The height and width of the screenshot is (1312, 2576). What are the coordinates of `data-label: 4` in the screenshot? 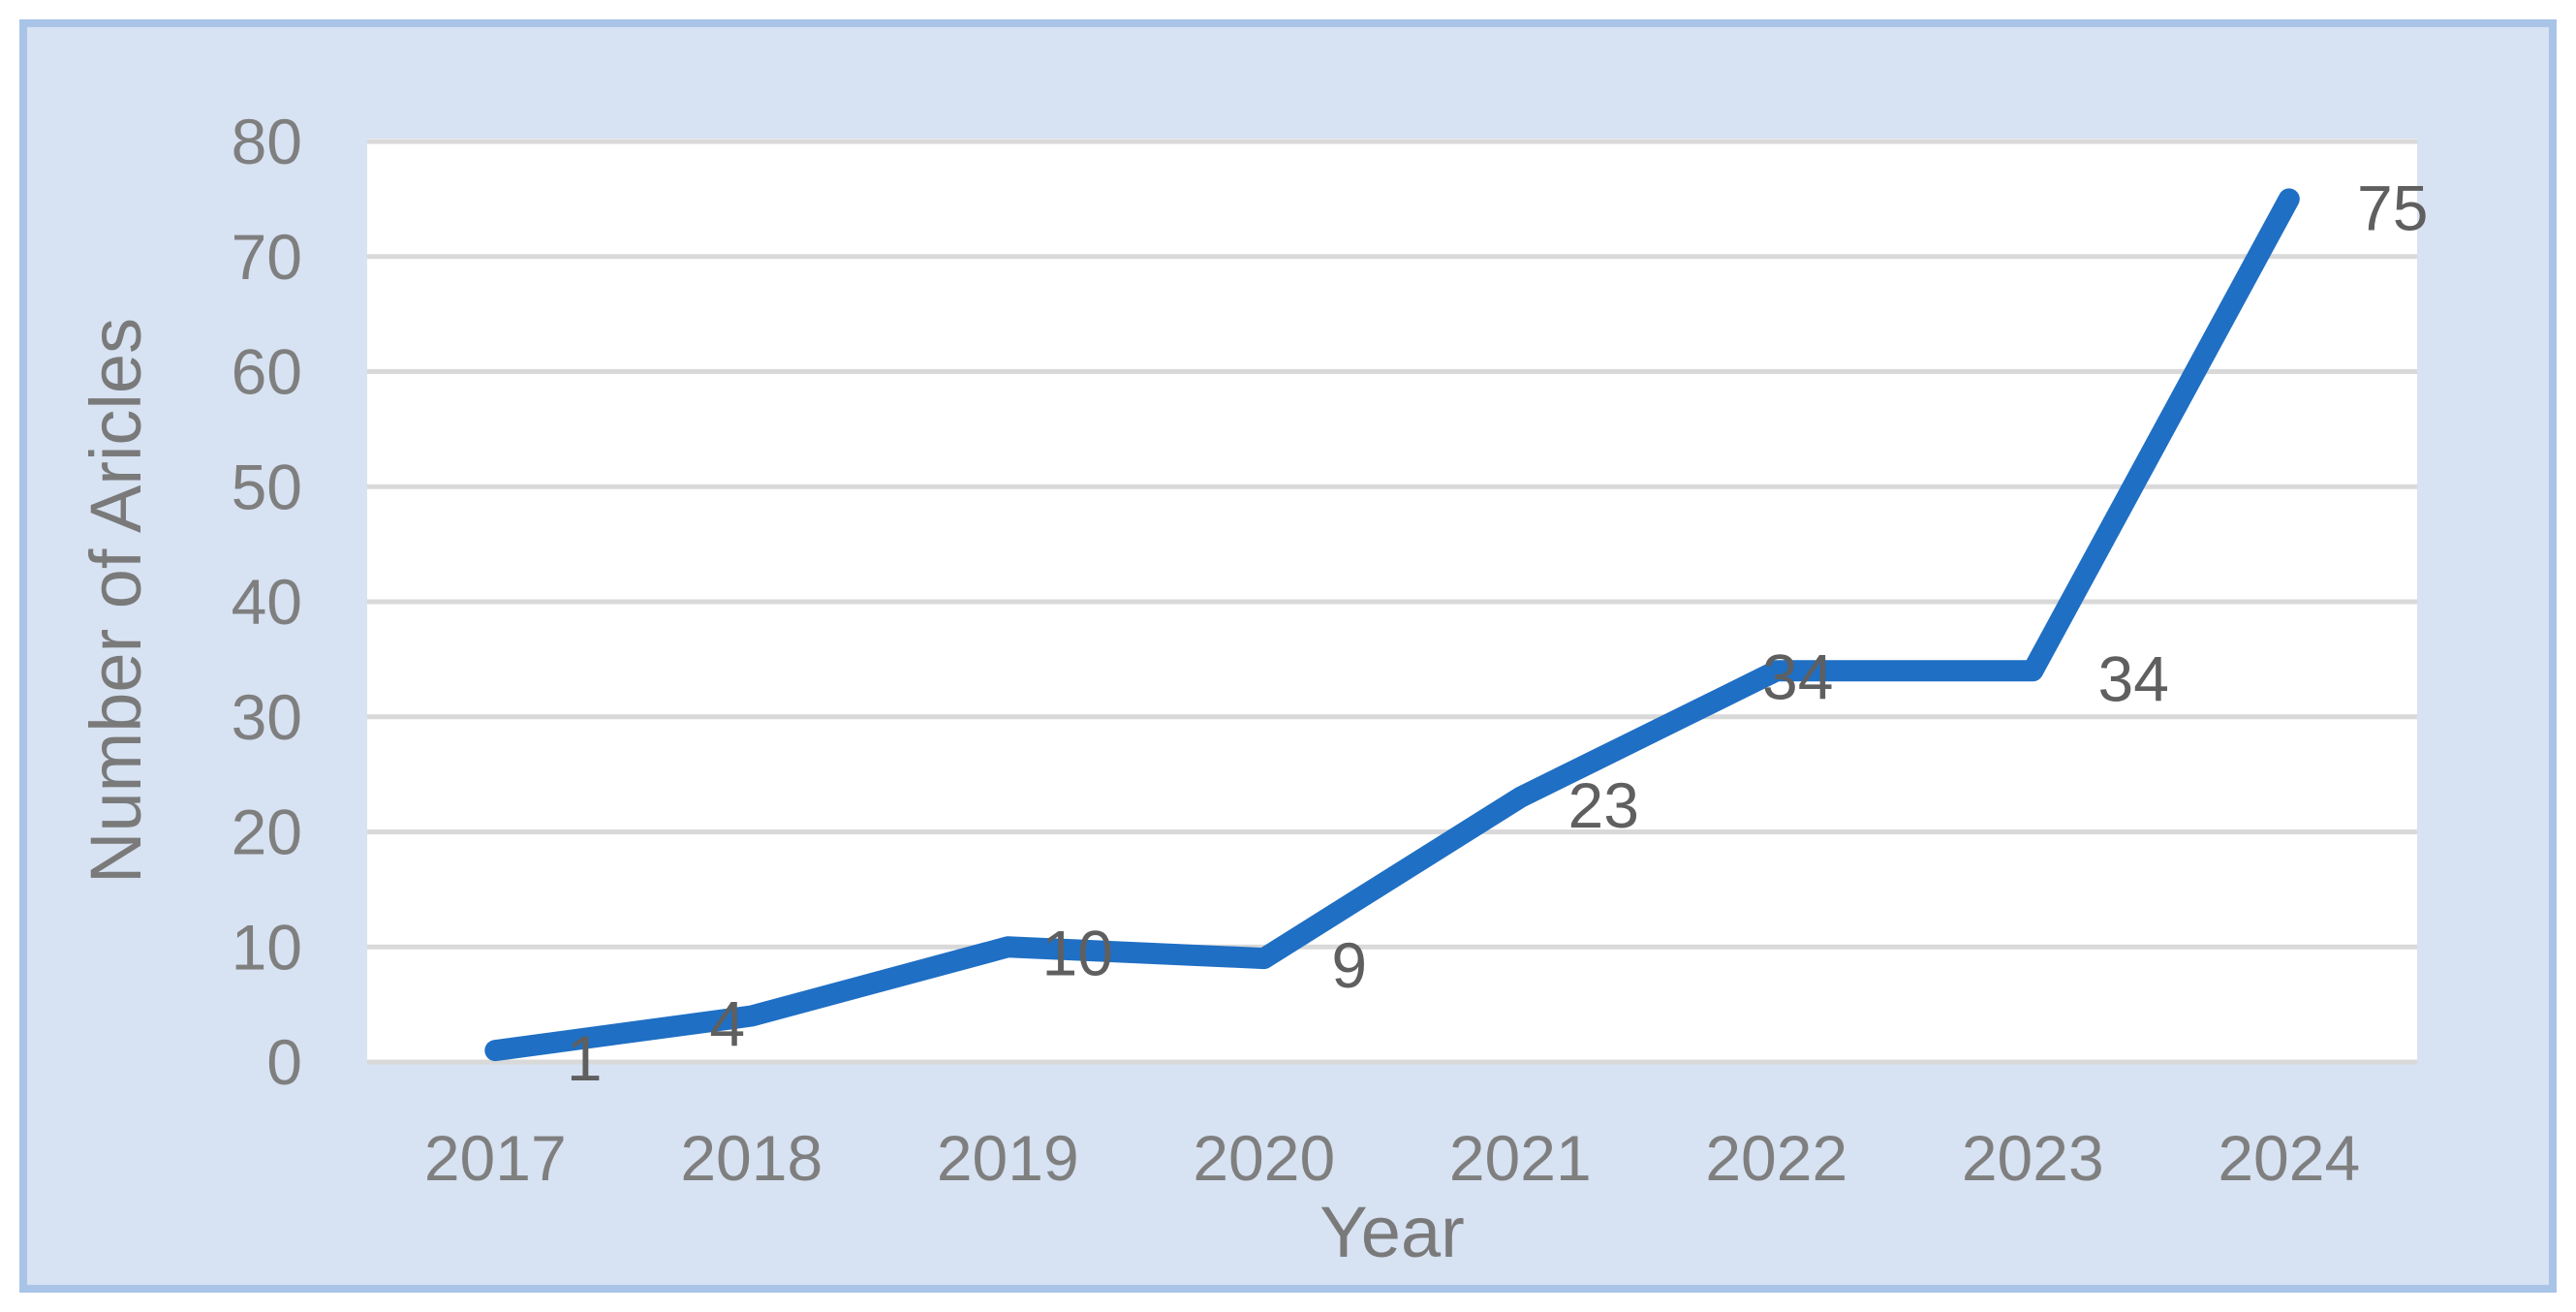 It's located at (727, 1024).